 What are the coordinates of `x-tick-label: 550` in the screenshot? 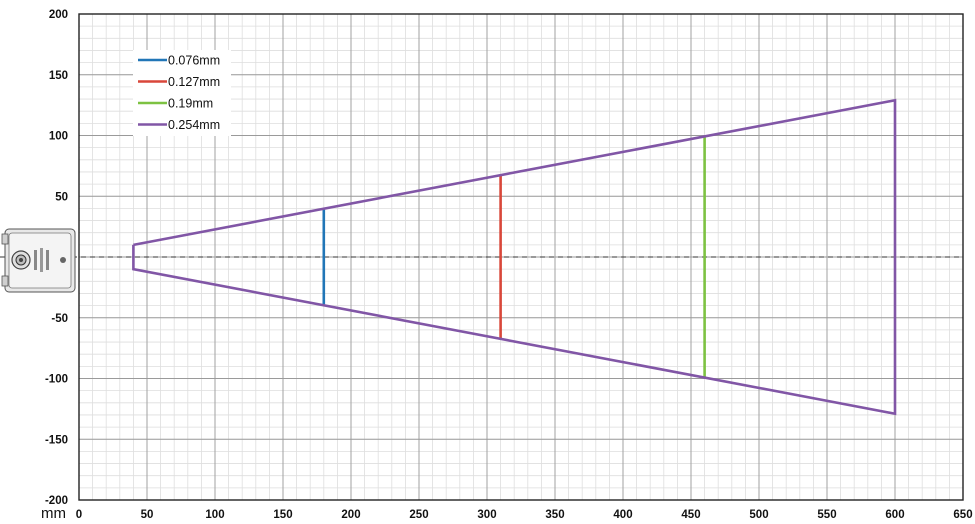 It's located at (826, 515).